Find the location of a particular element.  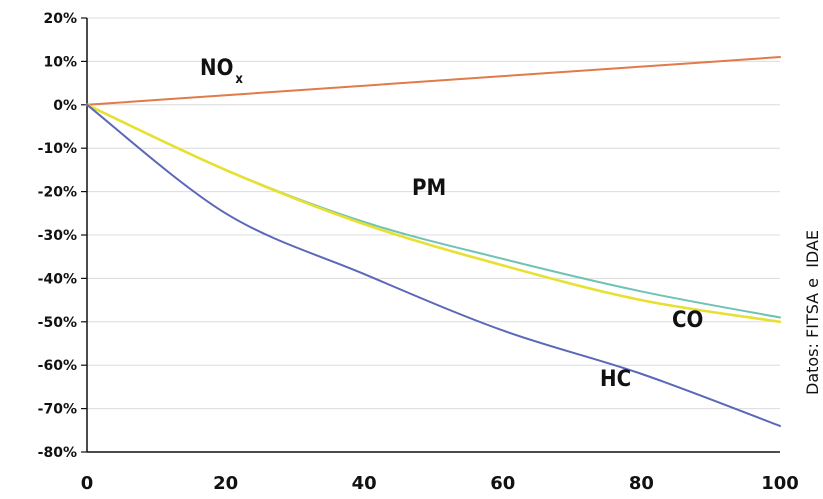

y-tick-label: 0% is located at coordinates (65, 106).